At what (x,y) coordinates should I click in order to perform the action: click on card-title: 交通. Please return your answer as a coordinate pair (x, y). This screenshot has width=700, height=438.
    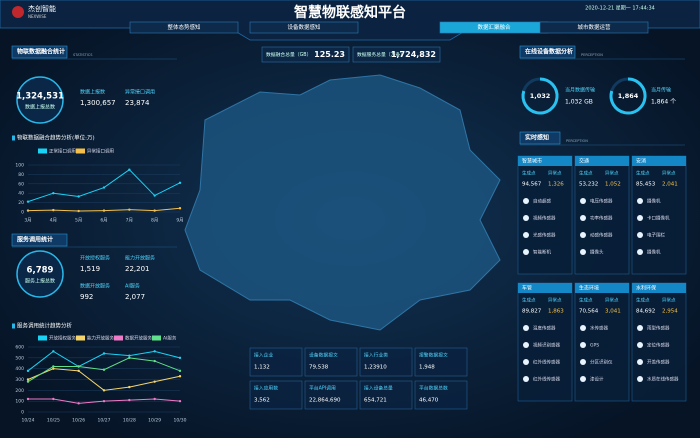
    Looking at the image, I should click on (584, 161).